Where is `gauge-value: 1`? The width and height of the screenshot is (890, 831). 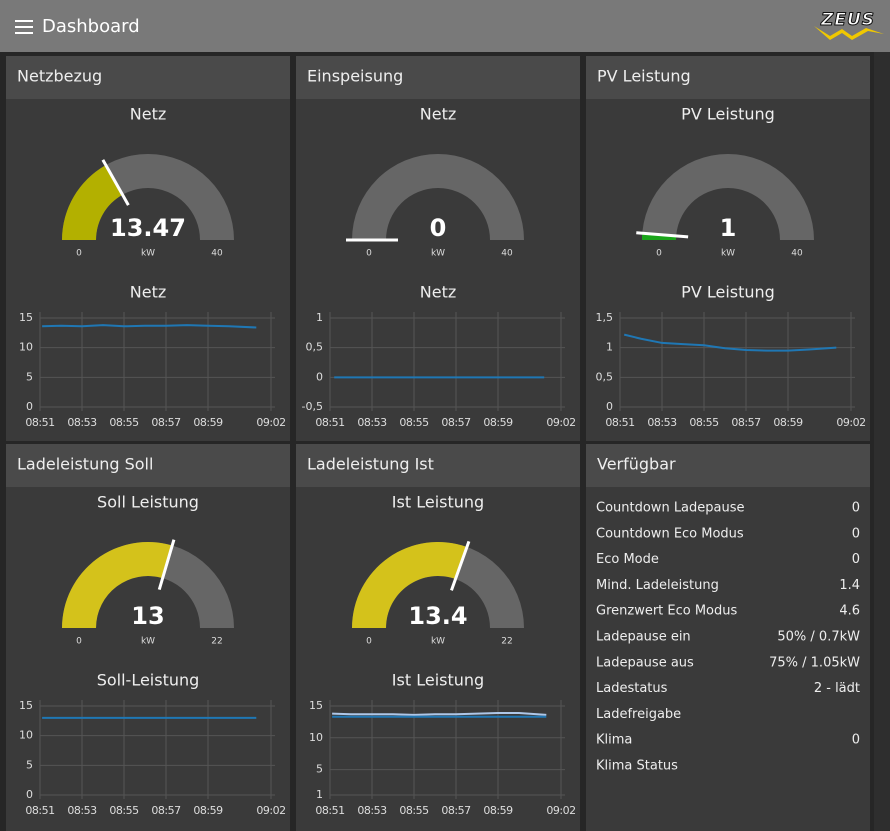 gauge-value: 1 is located at coordinates (728, 228).